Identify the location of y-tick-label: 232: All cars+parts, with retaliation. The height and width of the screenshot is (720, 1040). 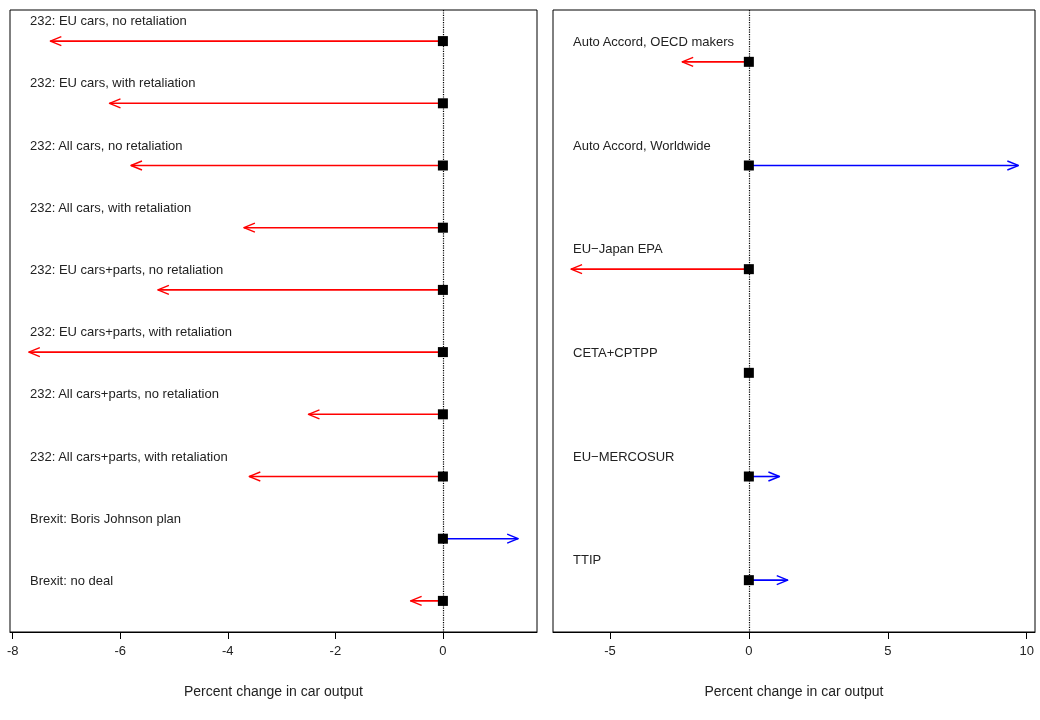
(129, 456).